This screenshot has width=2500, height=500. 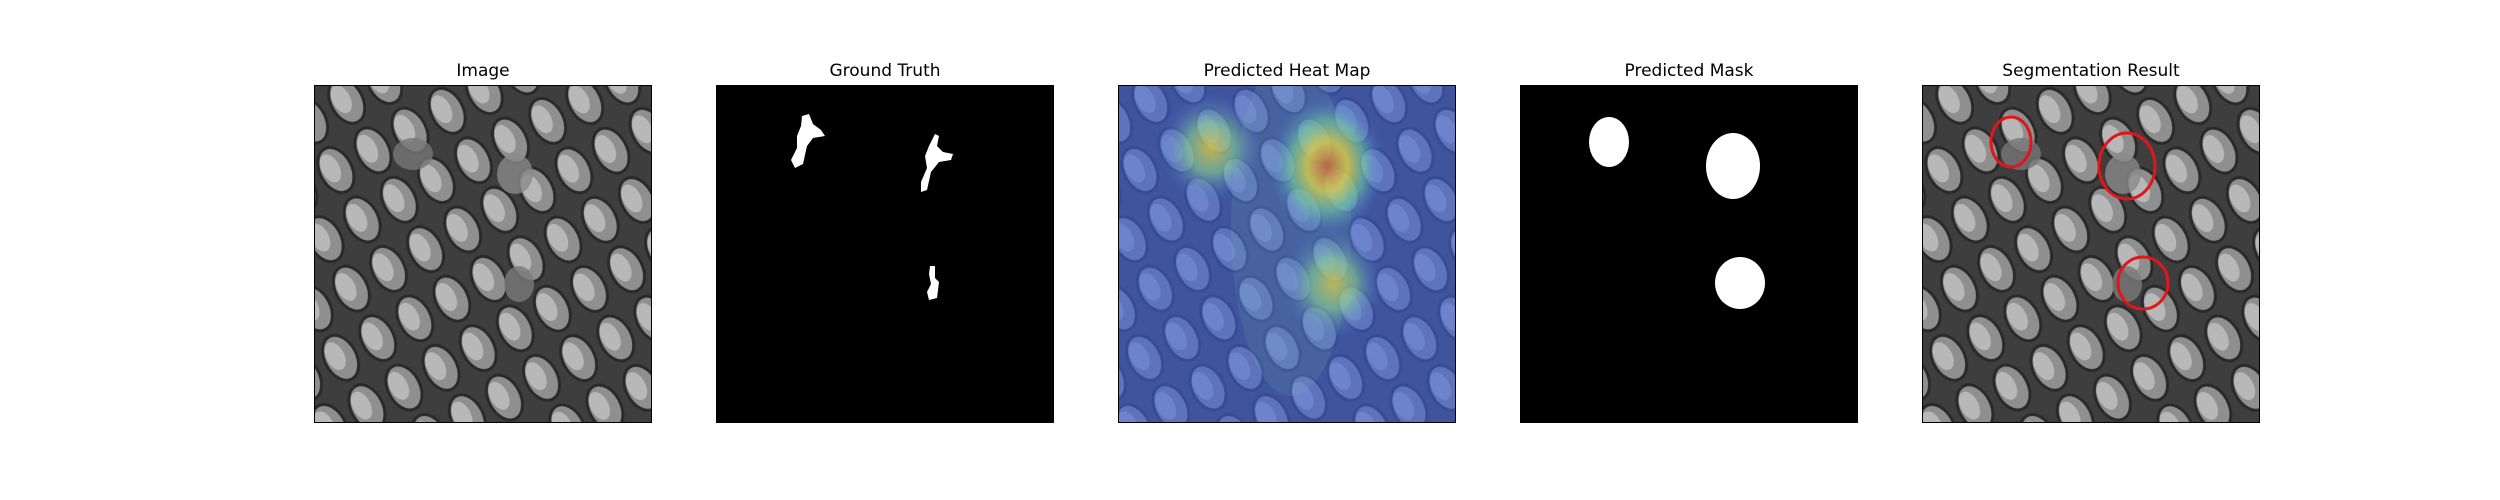 I want to click on panel-segmentation: Segmentation Result, so click(x=2091, y=250).